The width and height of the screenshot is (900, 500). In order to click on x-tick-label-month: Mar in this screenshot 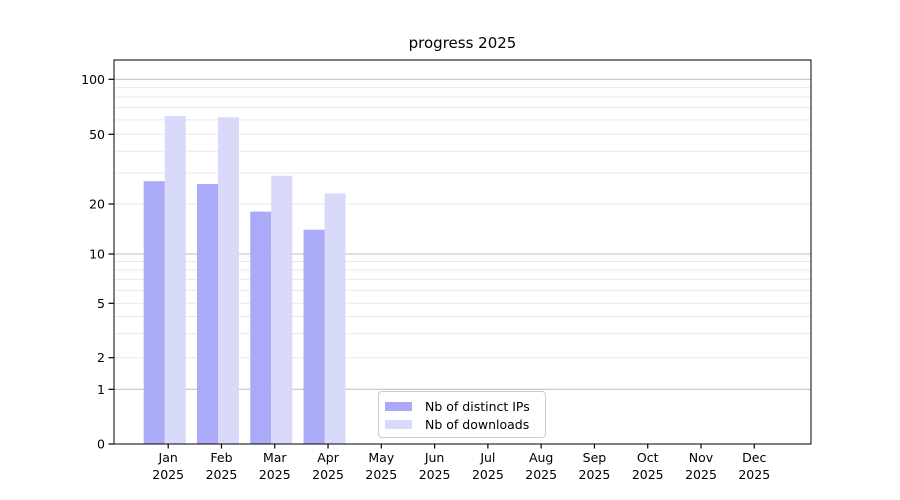, I will do `click(275, 457)`.